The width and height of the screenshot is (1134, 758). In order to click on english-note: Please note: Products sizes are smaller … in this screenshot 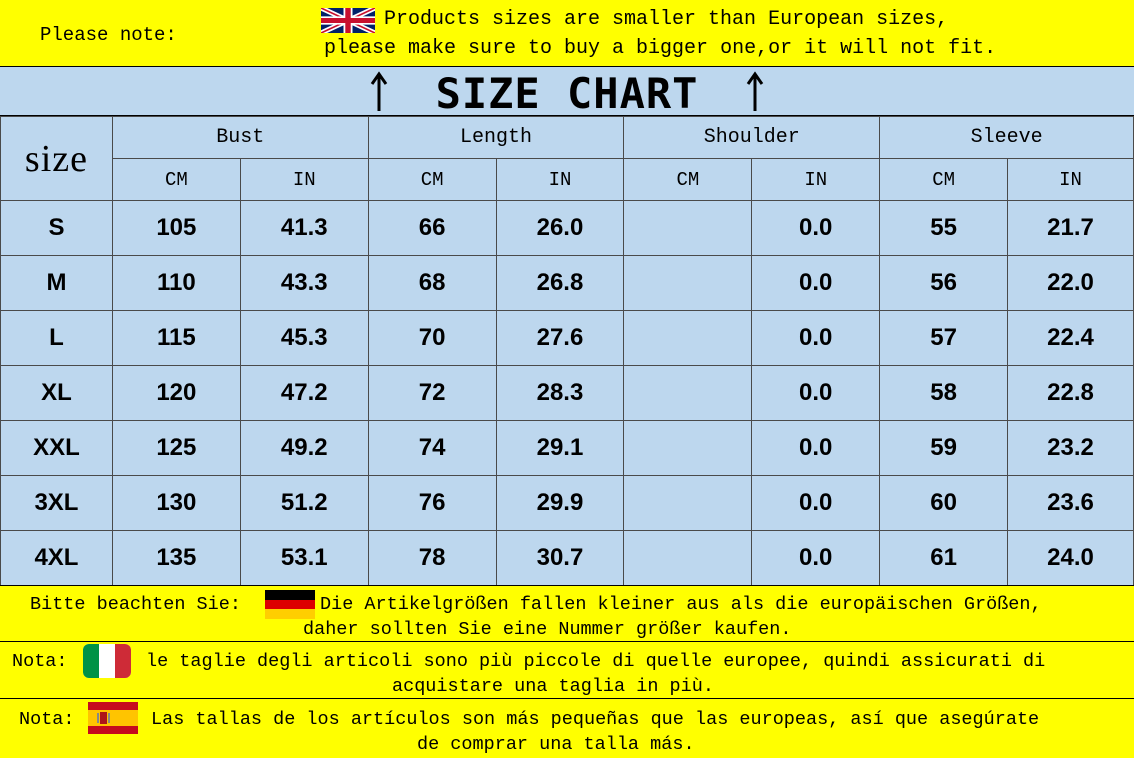, I will do `click(567, 33)`.